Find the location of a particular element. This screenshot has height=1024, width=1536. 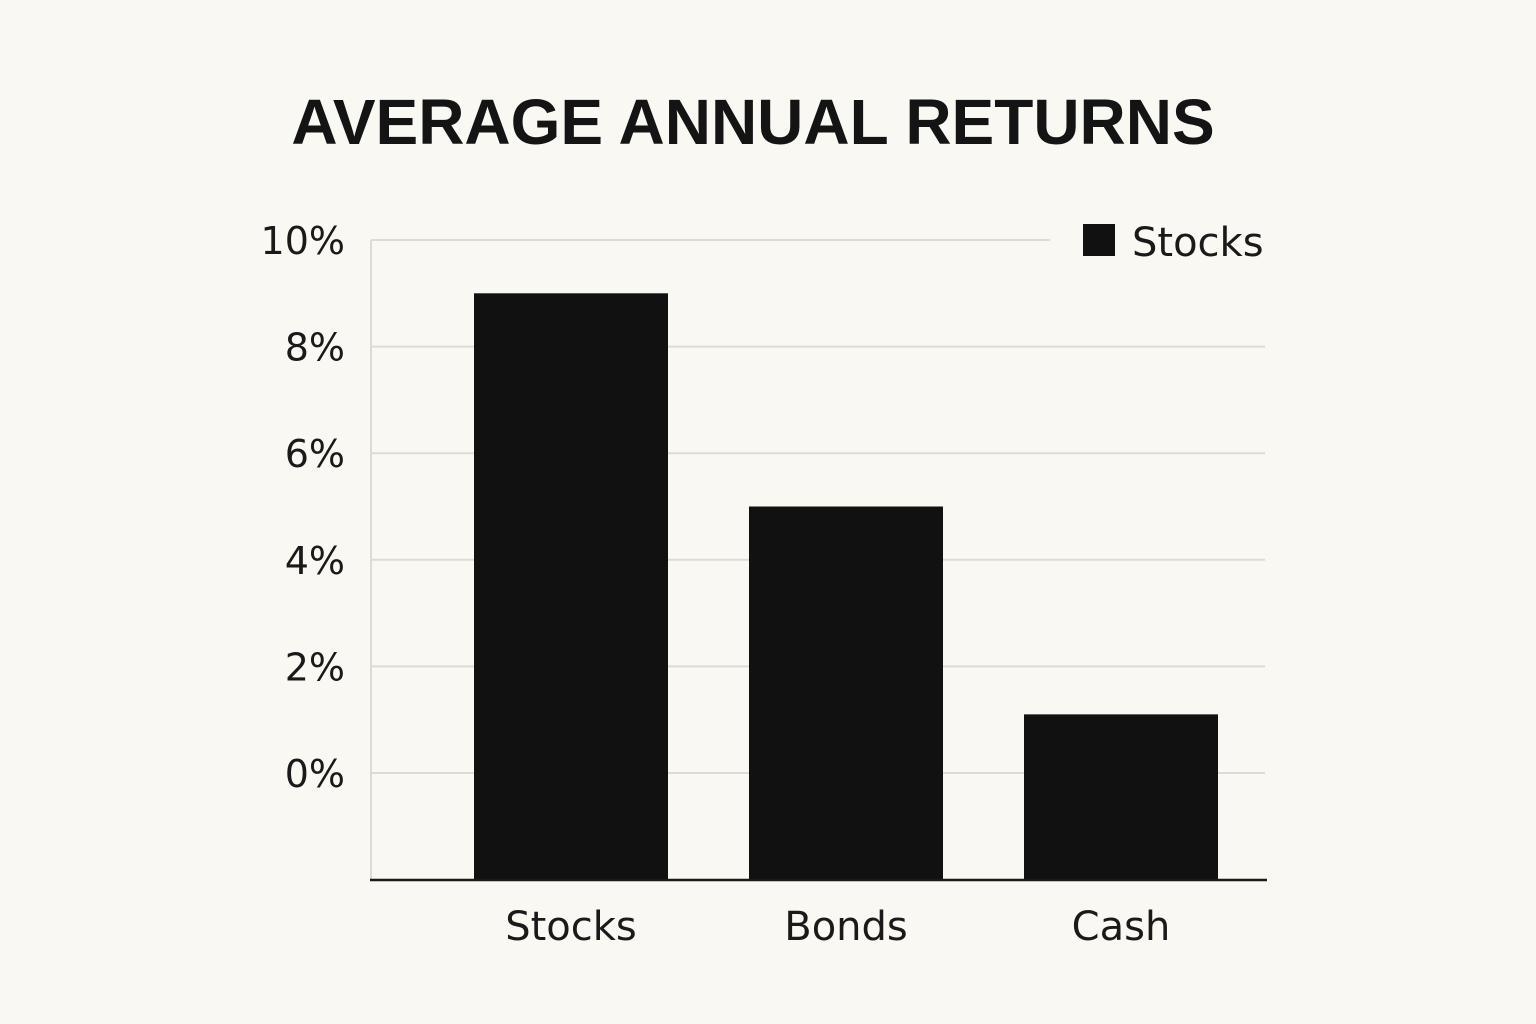

bar-cash is located at coordinates (1121, 797).